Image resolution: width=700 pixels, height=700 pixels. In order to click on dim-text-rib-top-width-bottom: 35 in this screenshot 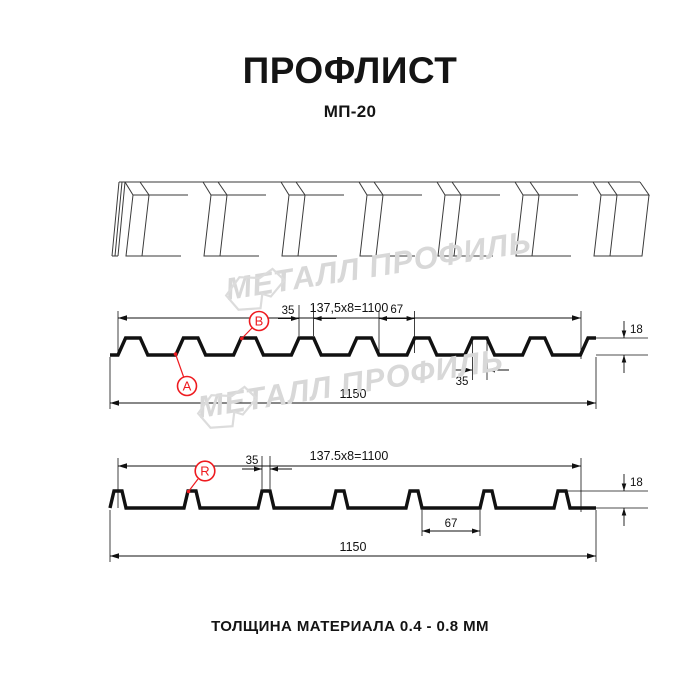, I will do `click(252, 461)`.